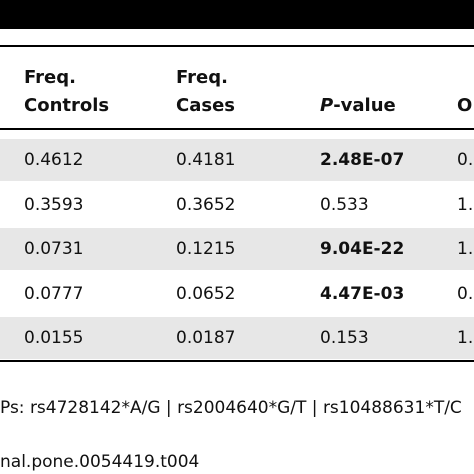 The width and height of the screenshot is (474, 474). What do you see at coordinates (54, 249) in the screenshot?
I see `table-cell: 0.0731` at bounding box center [54, 249].